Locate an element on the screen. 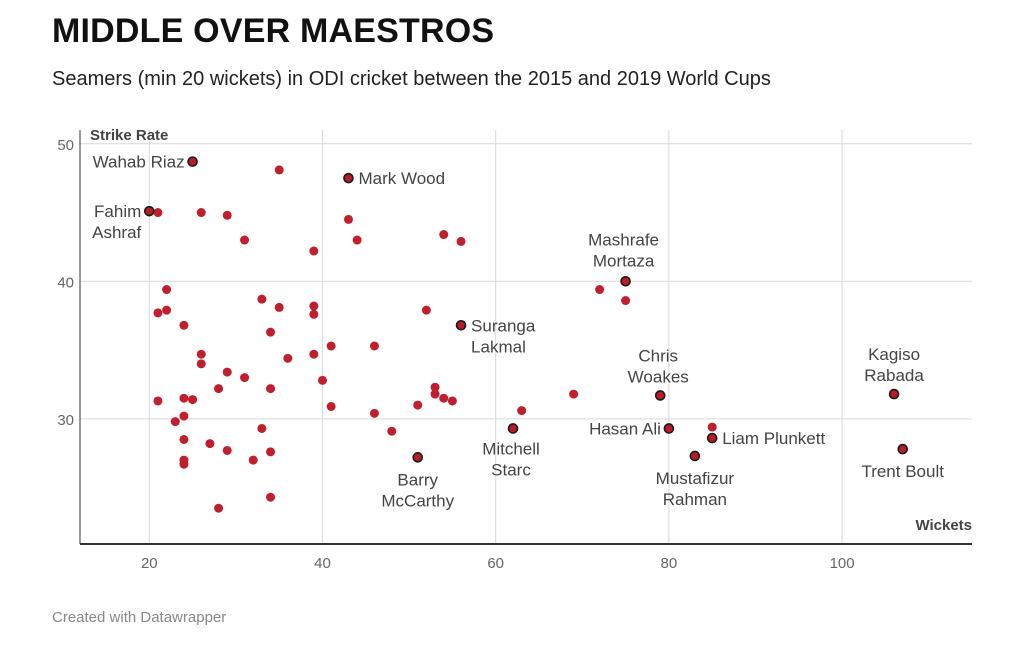  point-label-line: Lakmal is located at coordinates (498, 346).